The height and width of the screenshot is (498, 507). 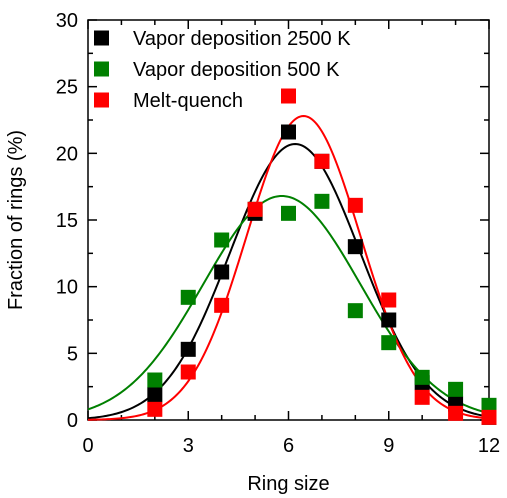 What do you see at coordinates (288, 484) in the screenshot?
I see `x-axis-label: Ring size` at bounding box center [288, 484].